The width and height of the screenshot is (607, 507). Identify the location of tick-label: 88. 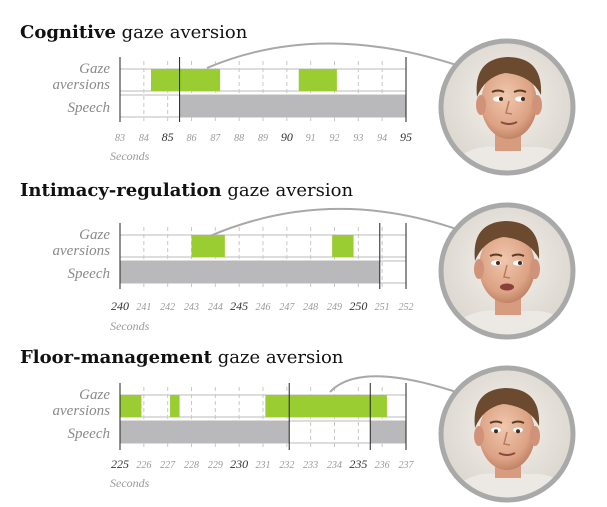
(239, 138).